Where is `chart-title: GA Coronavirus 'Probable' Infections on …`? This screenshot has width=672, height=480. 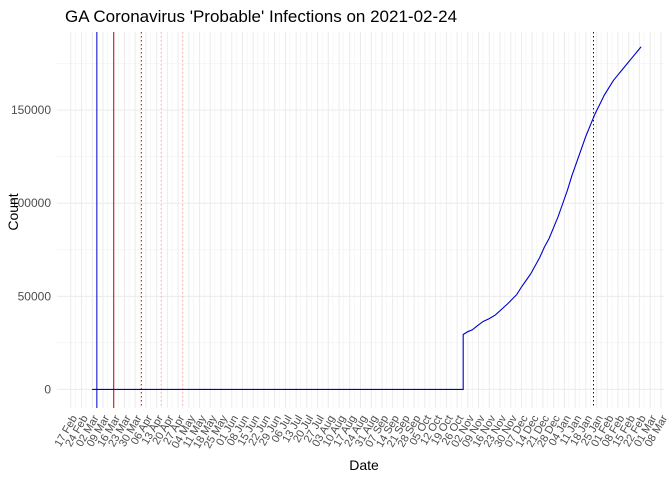
chart-title: GA Coronavirus 'Probable' Infections on … is located at coordinates (261, 16).